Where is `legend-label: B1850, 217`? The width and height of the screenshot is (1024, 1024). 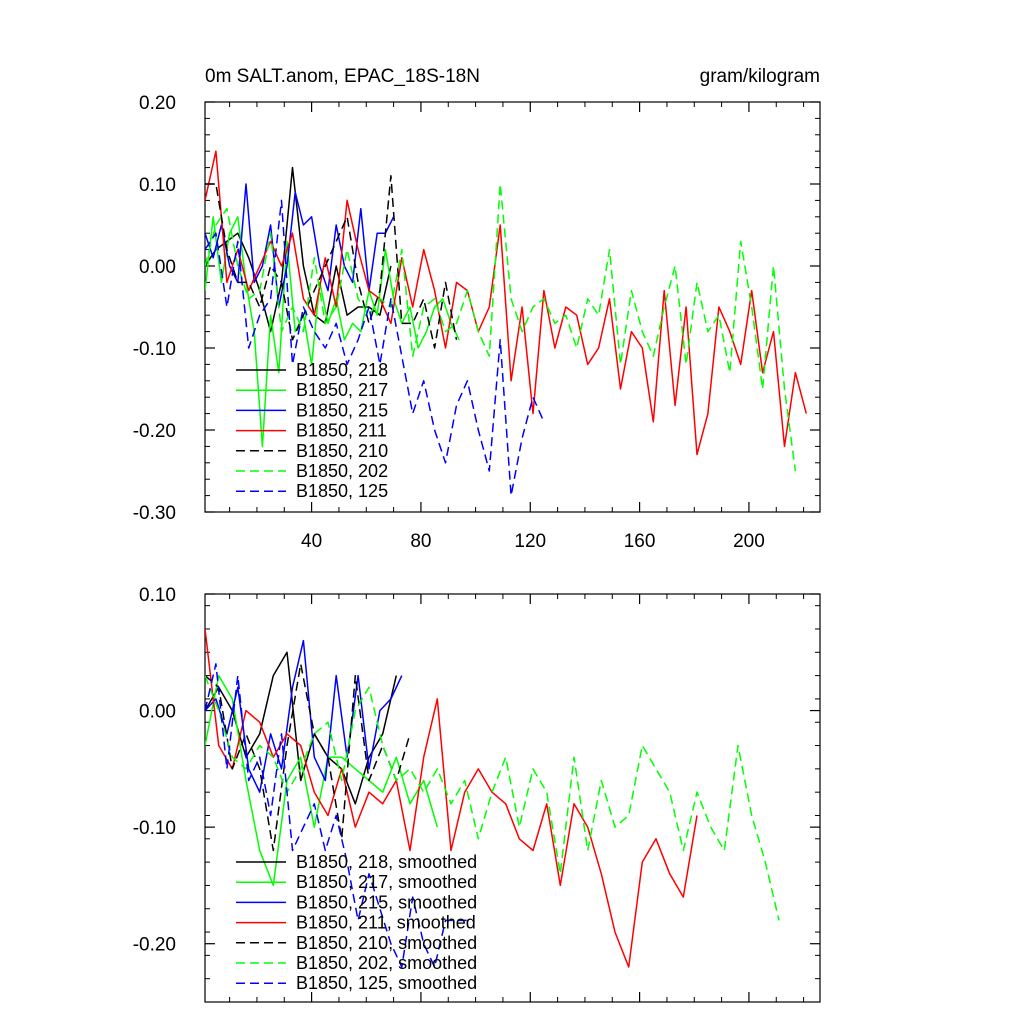 legend-label: B1850, 217 is located at coordinates (342, 390).